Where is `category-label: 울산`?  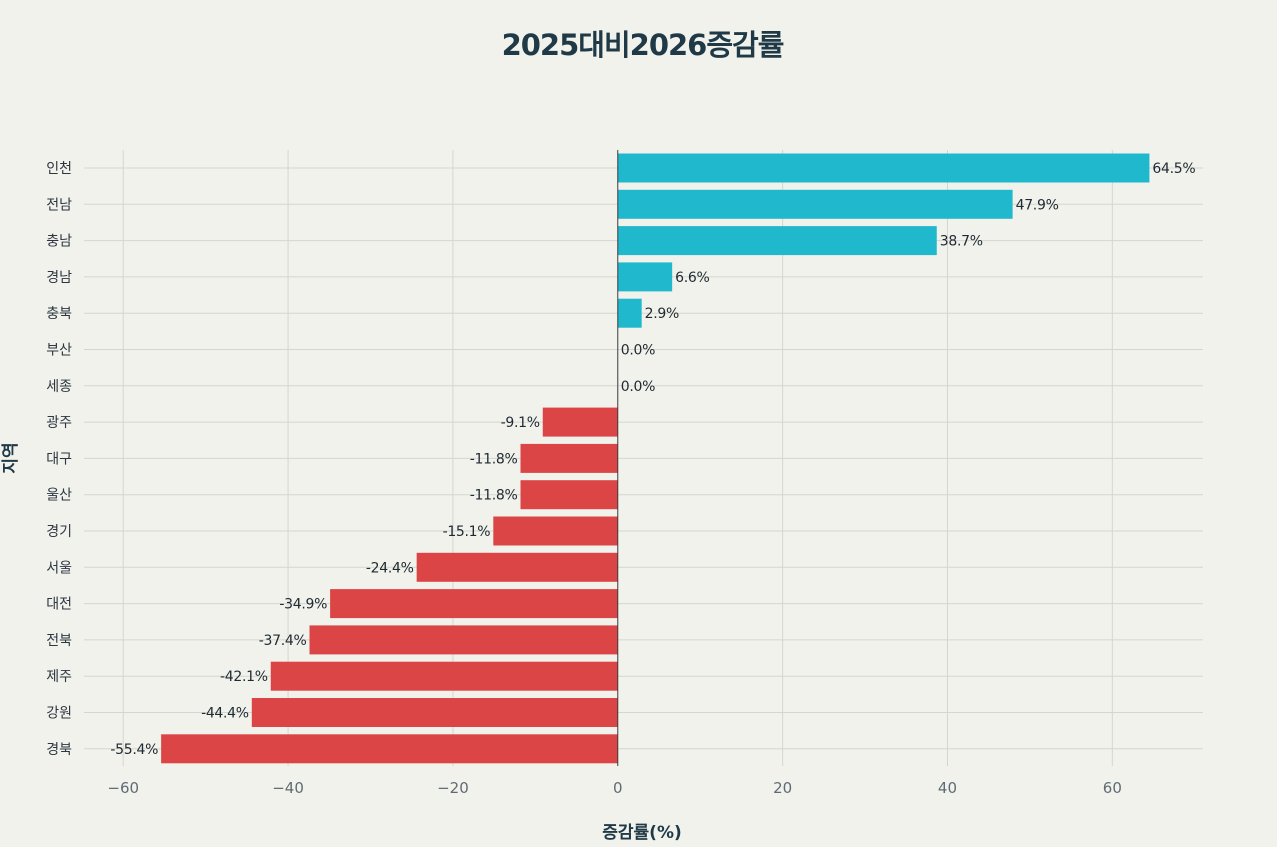
category-label: 울산 is located at coordinates (59, 496).